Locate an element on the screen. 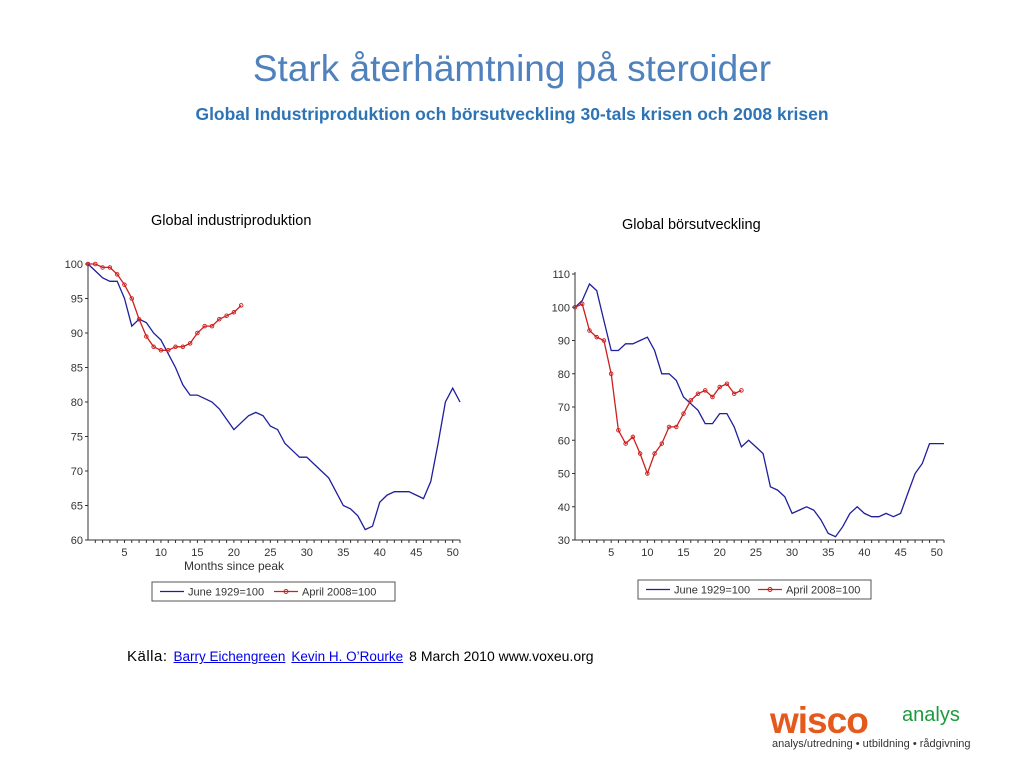 This screenshot has width=1024, height=768. y-tick-label: 95 is located at coordinates (77, 300).